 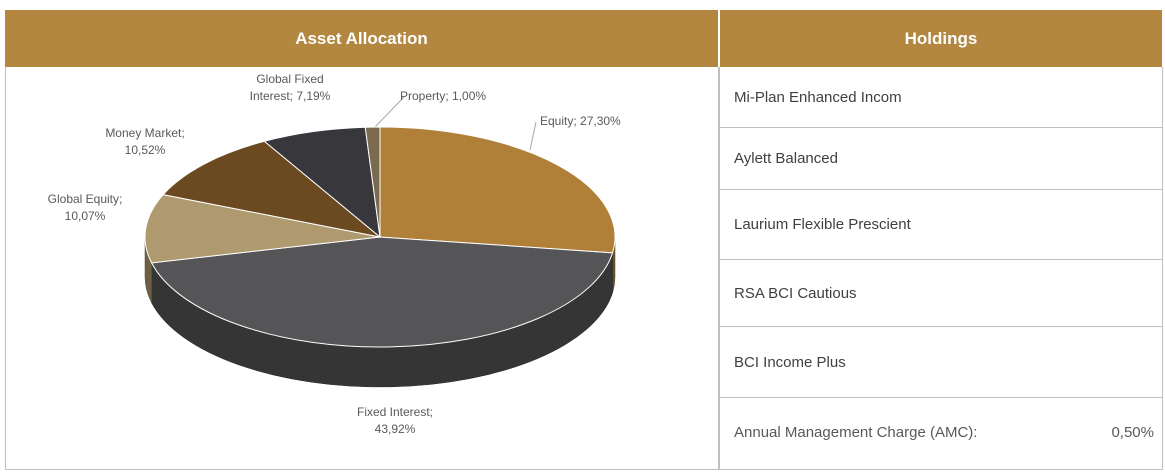 I want to click on amc-label: Annual Management Charge (AMC):, so click(x=856, y=432).